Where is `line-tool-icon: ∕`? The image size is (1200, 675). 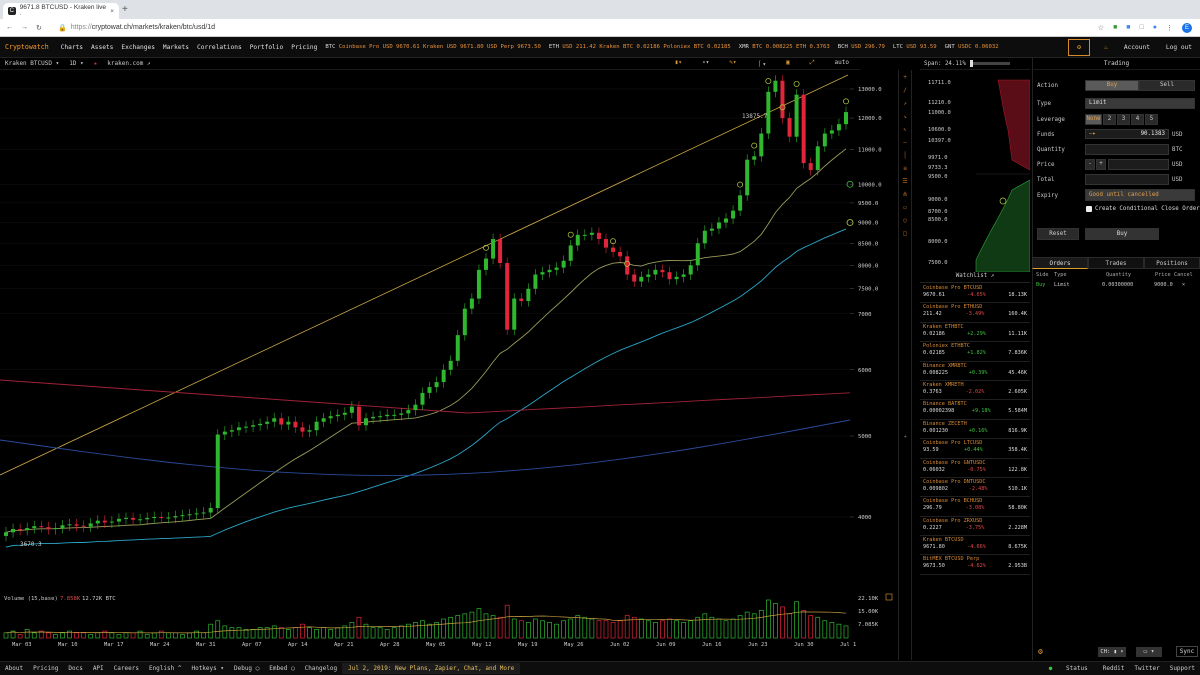 line-tool-icon: ∕ is located at coordinates (905, 90).